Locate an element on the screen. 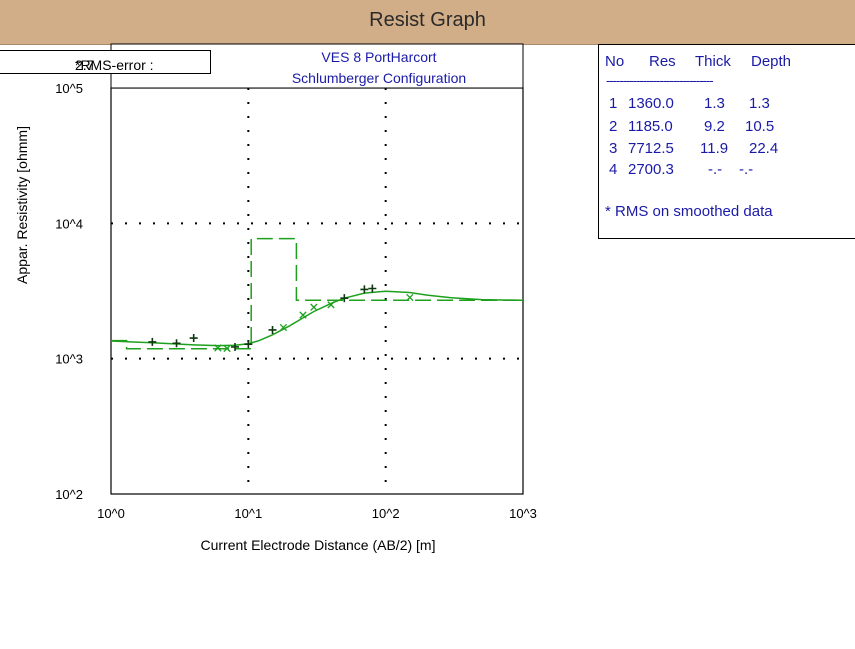 The height and width of the screenshot is (649, 855). column-header-thick: Thick is located at coordinates (713, 61).